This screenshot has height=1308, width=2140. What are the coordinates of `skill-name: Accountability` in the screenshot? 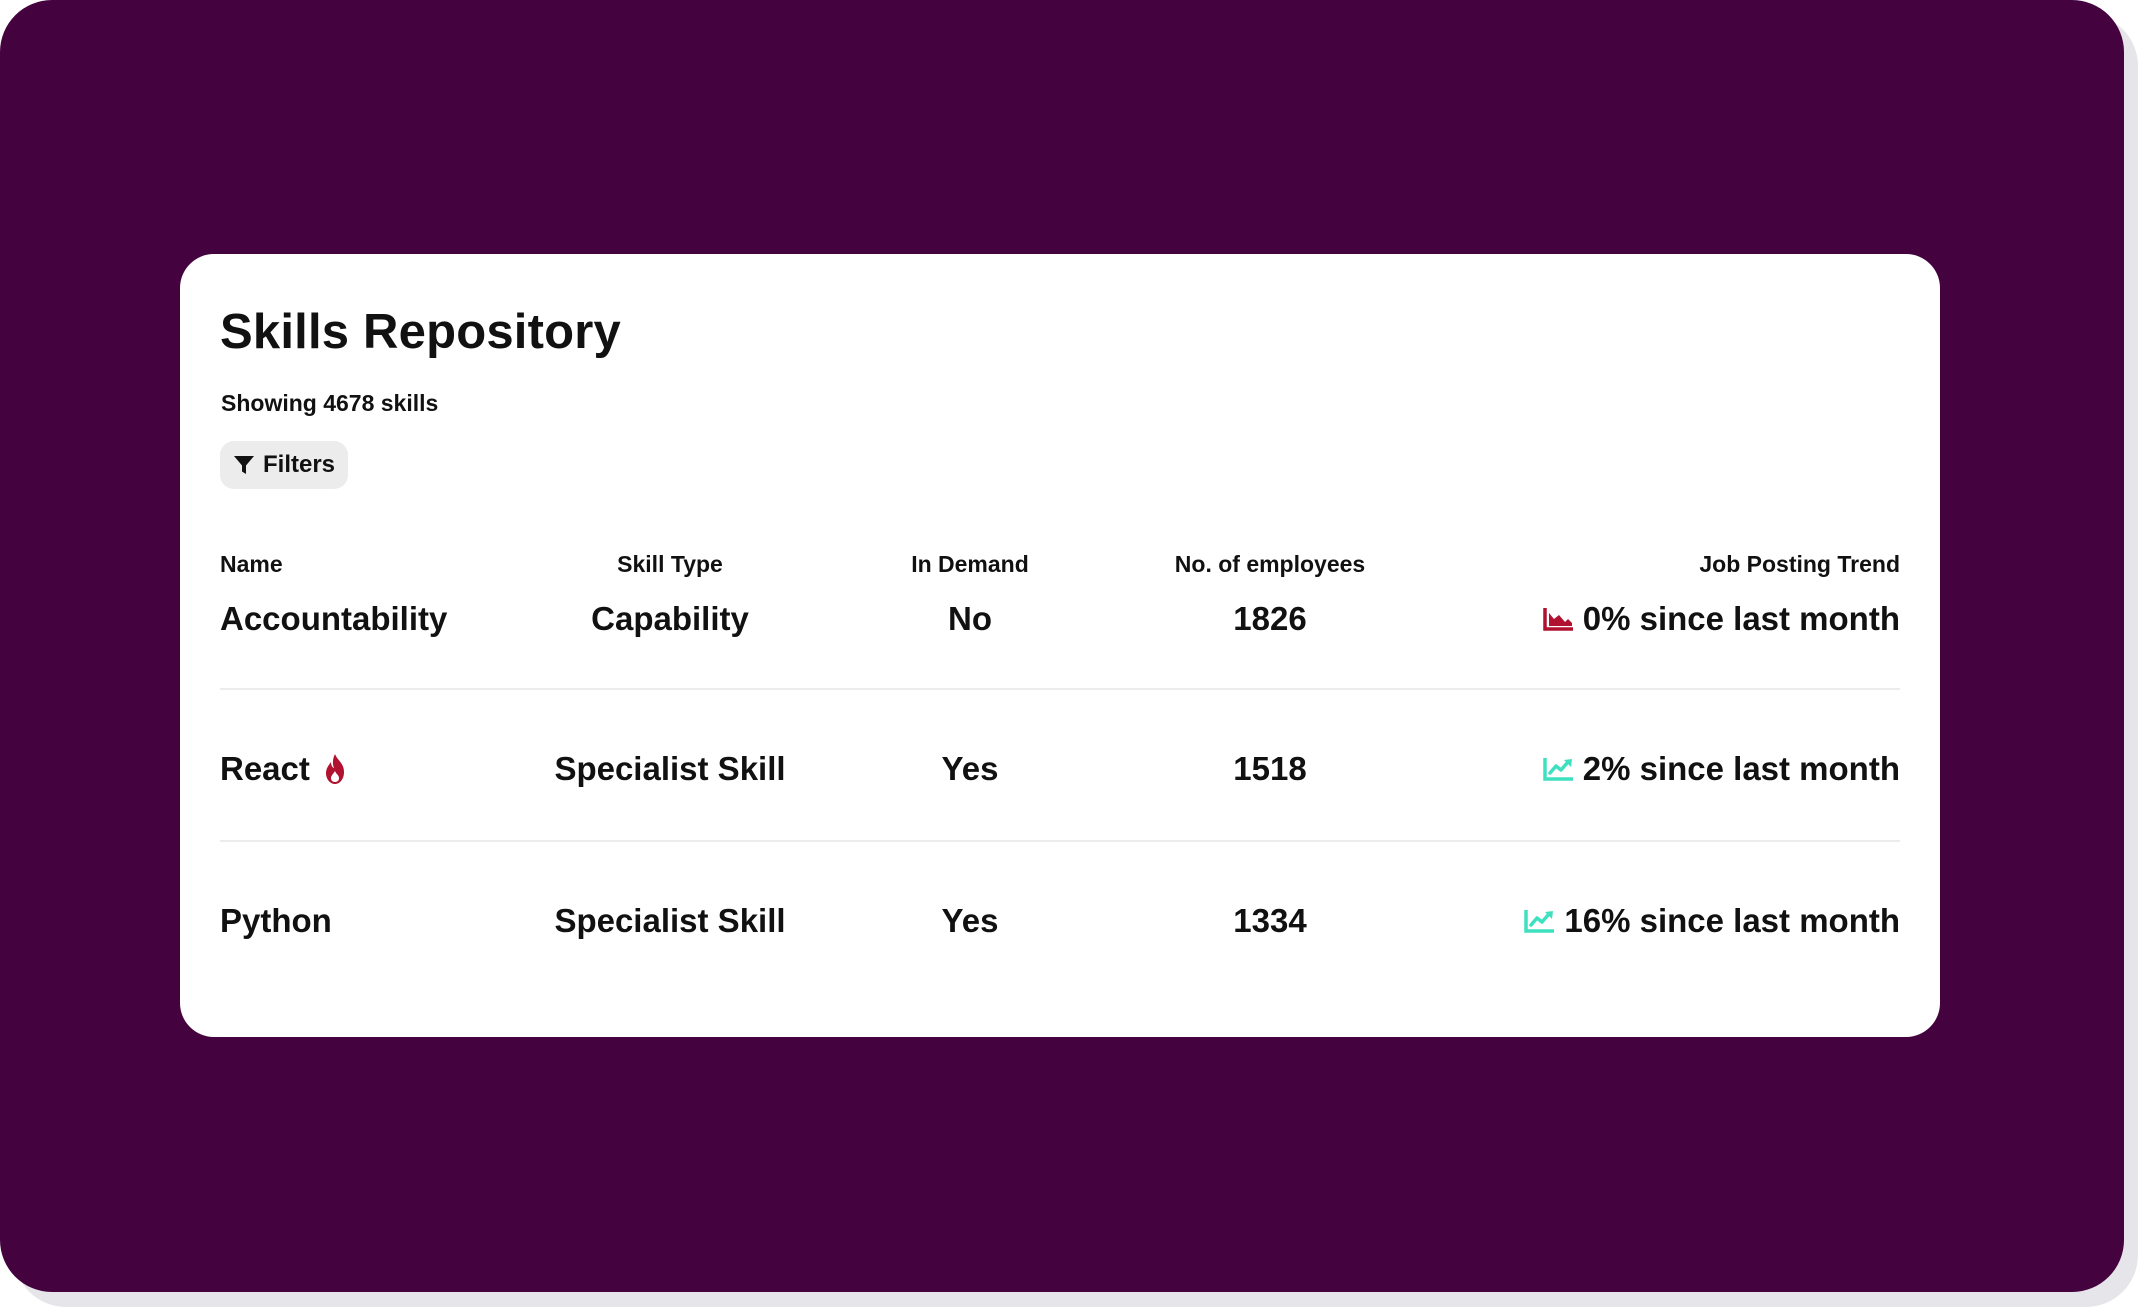 It's located at (334, 618).